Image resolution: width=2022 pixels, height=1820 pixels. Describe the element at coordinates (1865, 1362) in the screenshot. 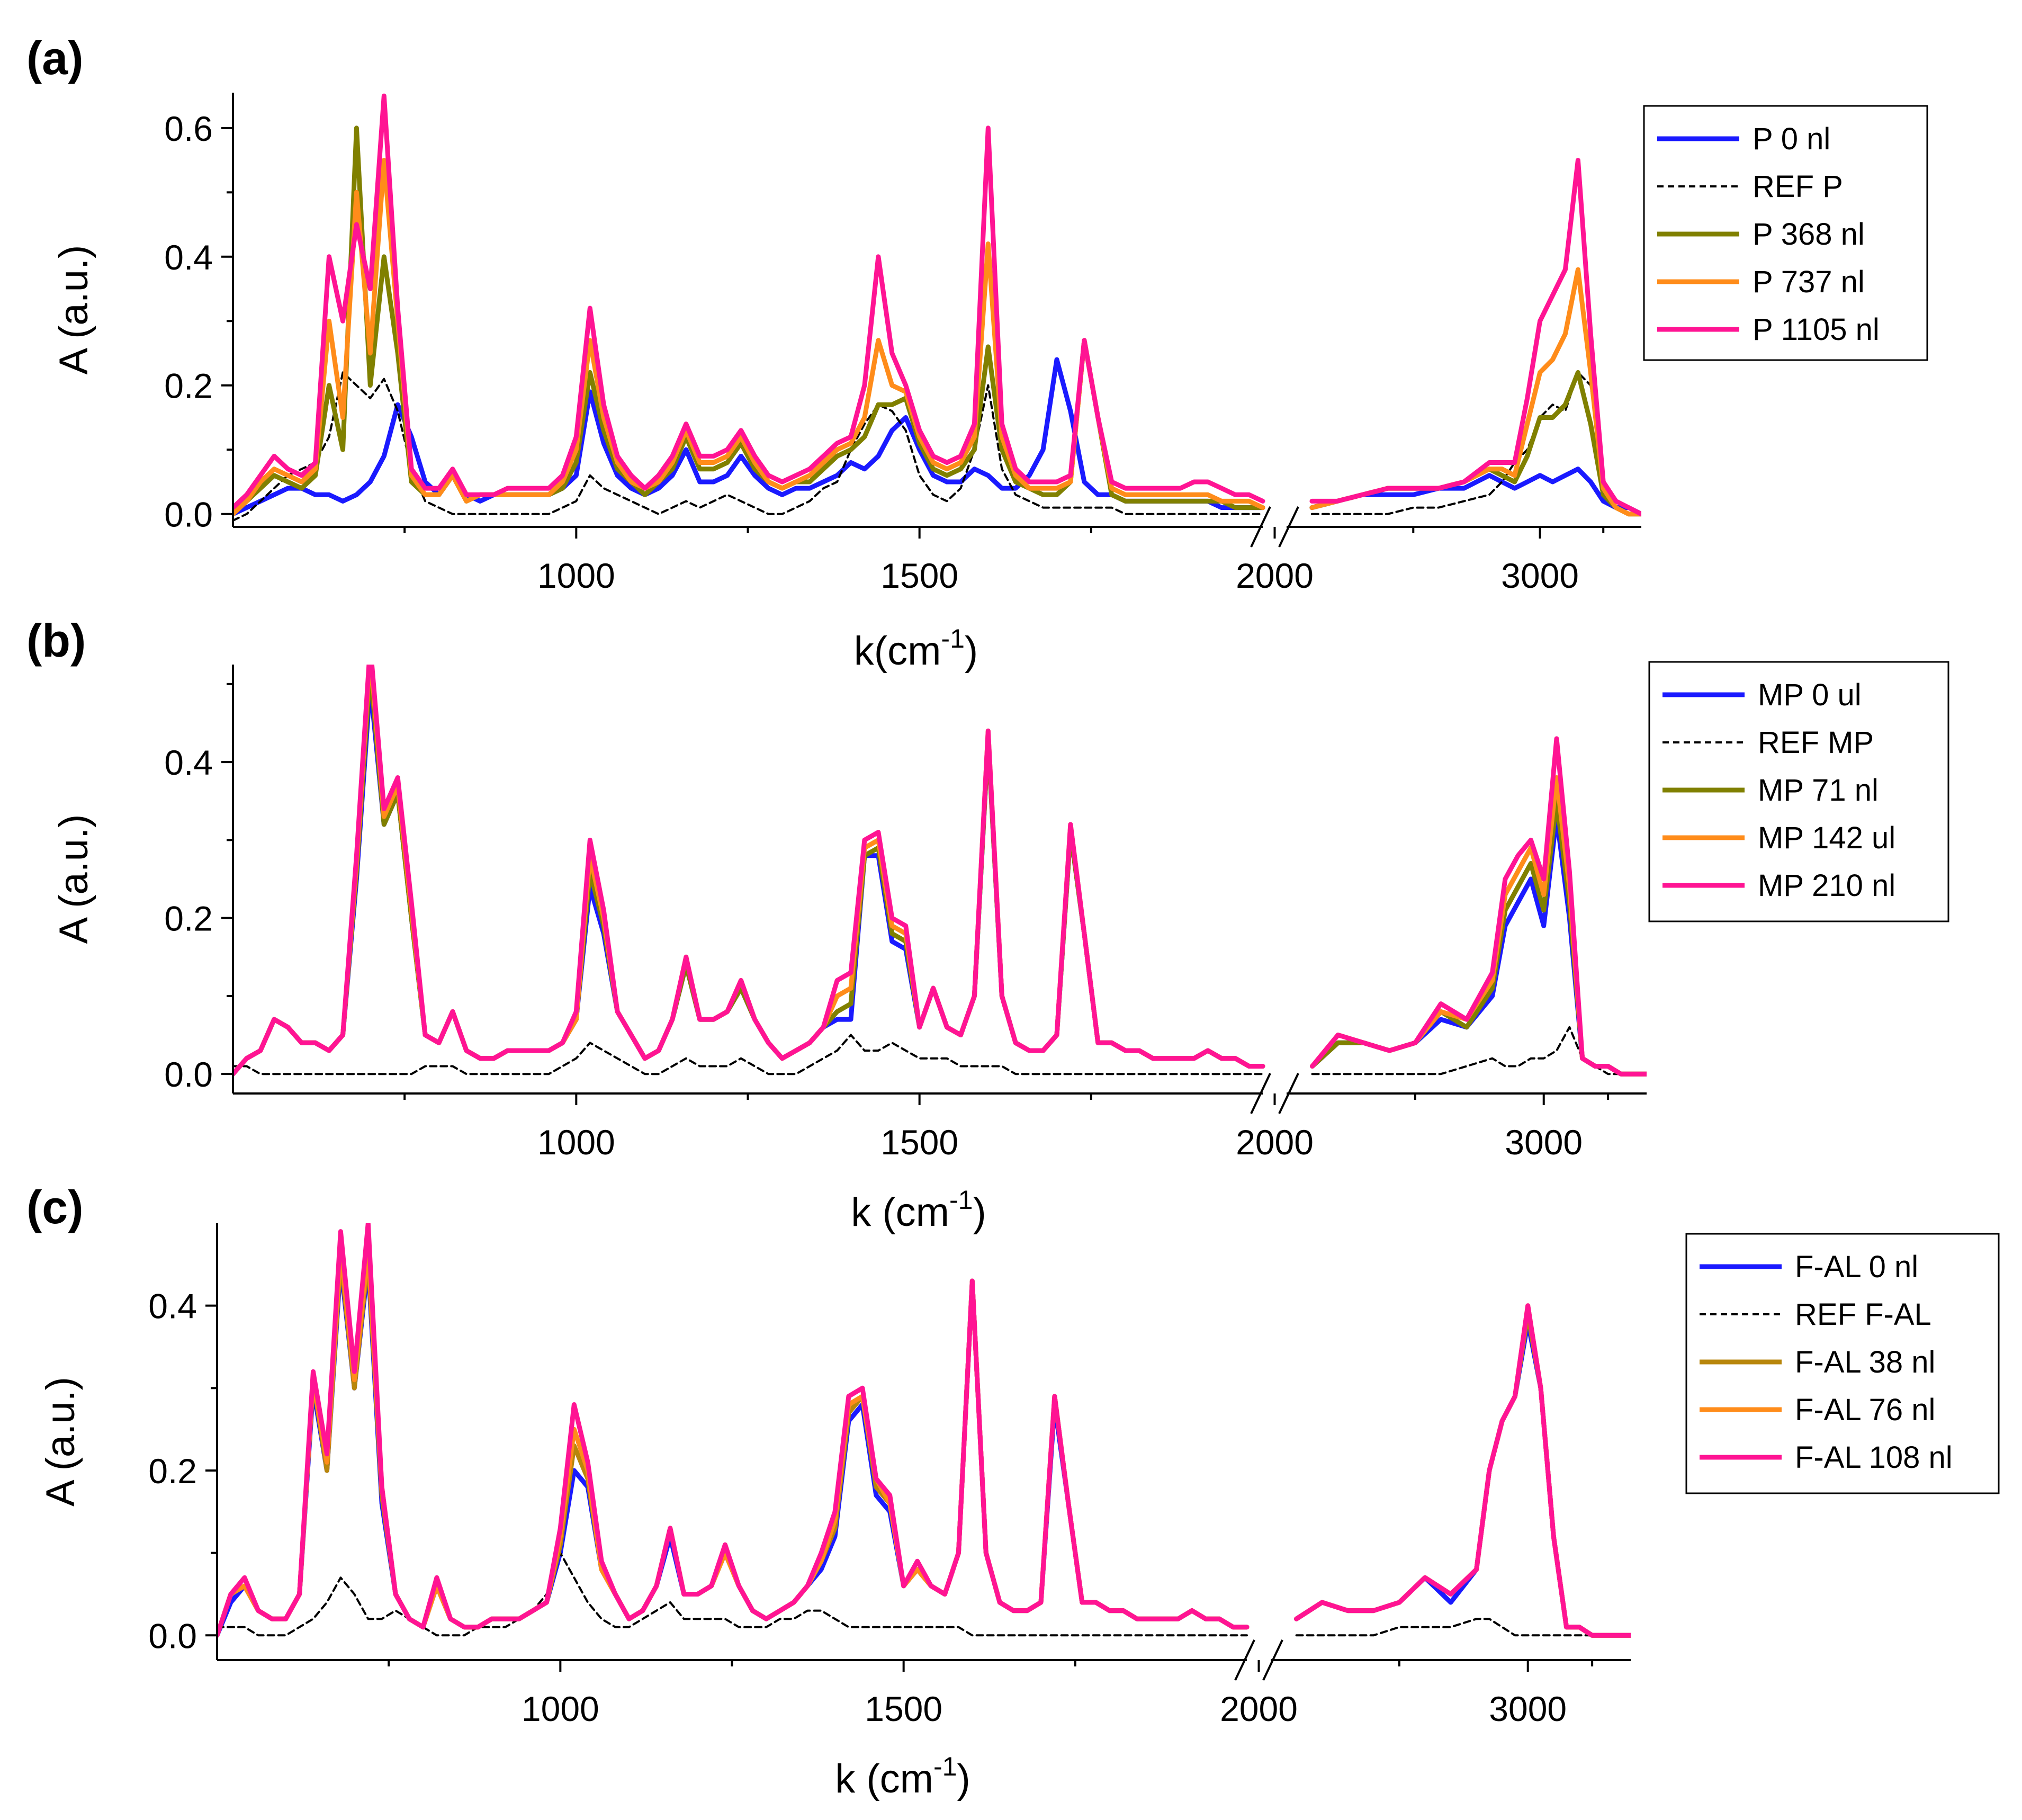

I see `legend-label: F-AL 38 nl` at that location.